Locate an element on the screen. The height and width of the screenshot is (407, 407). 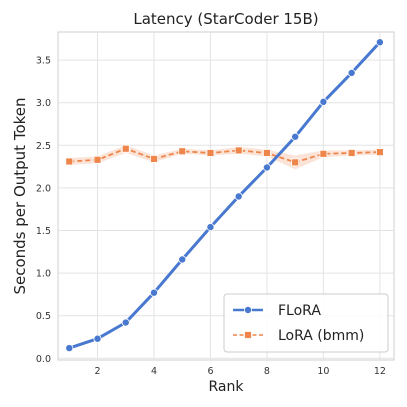
x-tick-label: 8 is located at coordinates (267, 371).